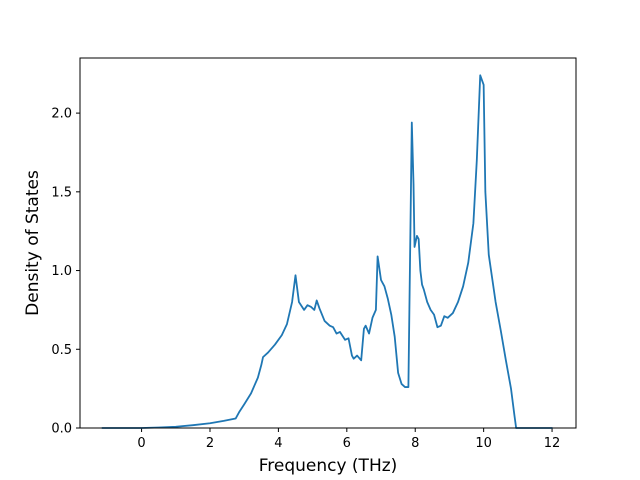 This screenshot has height=480, width=640. Describe the element at coordinates (552, 443) in the screenshot. I see `x-tick-label: 12` at that location.